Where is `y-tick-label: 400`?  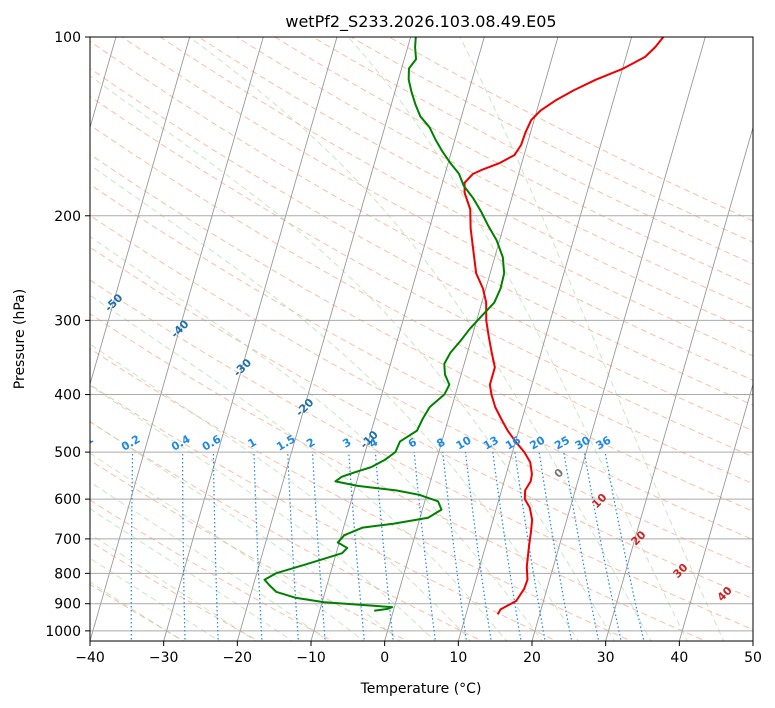 y-tick-label: 400 is located at coordinates (67, 396).